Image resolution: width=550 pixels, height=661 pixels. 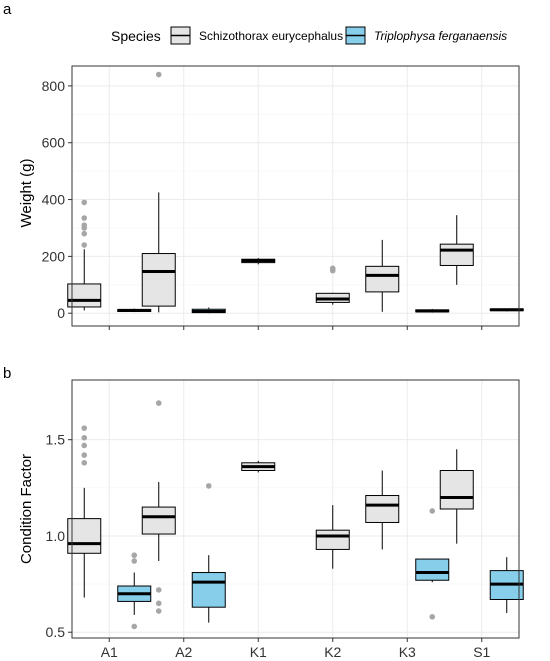 I want to click on panel-b-x-ticks: A1 A2 K1 K2 K3 S1, so click(x=296, y=649).